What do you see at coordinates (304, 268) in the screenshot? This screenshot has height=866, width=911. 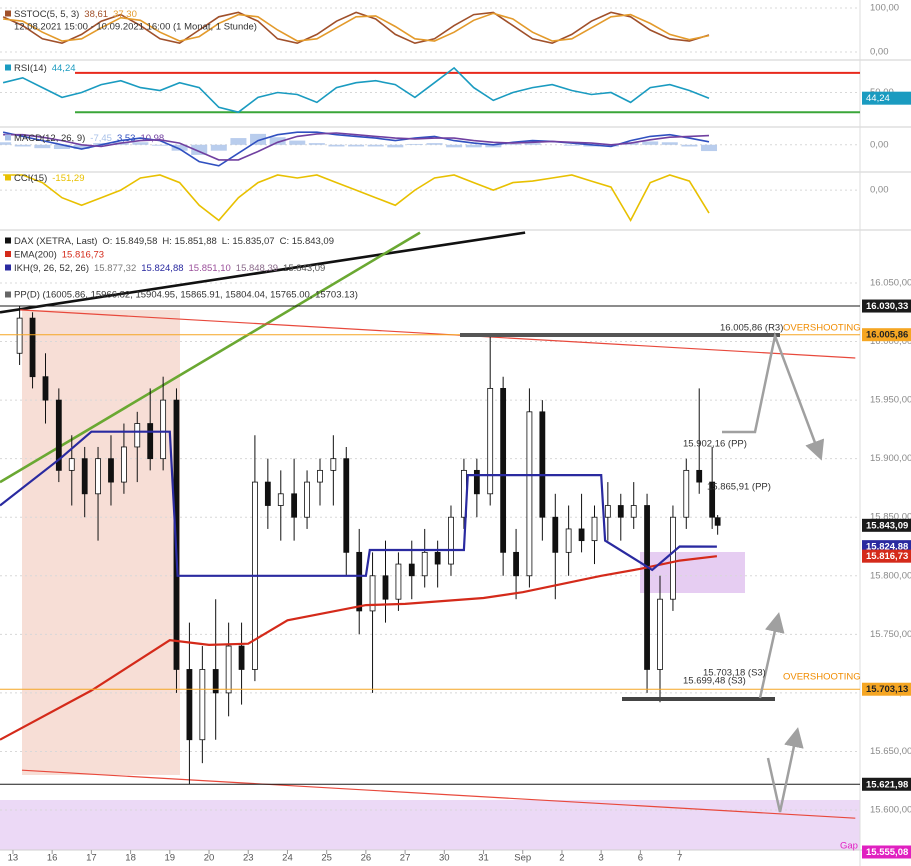 I see `legend-value: 15.843,09` at bounding box center [304, 268].